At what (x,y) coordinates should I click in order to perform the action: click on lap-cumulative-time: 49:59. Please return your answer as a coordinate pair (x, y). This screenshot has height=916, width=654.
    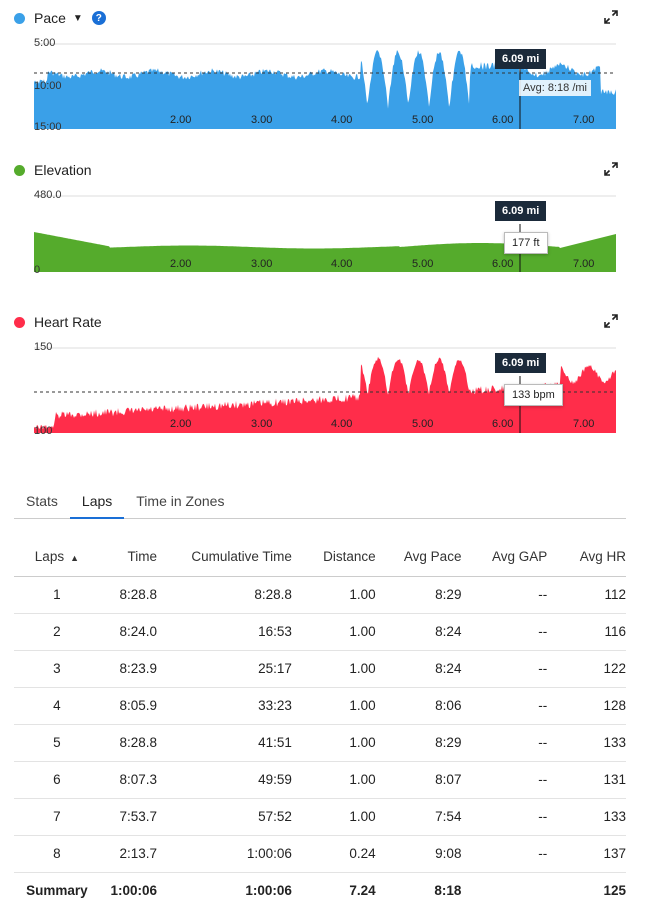
    Looking at the image, I should click on (224, 780).